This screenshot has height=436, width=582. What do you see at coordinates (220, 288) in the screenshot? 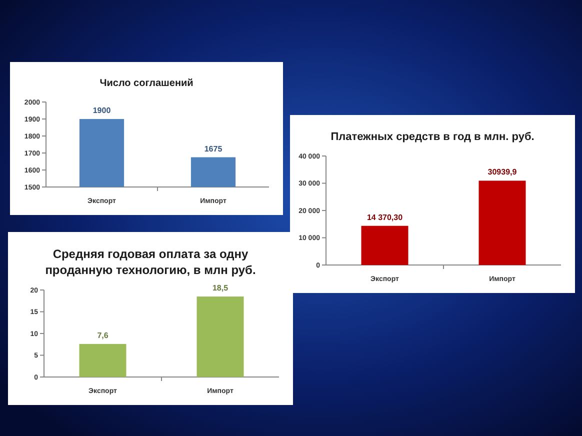
I see `data-label: 18,5` at bounding box center [220, 288].